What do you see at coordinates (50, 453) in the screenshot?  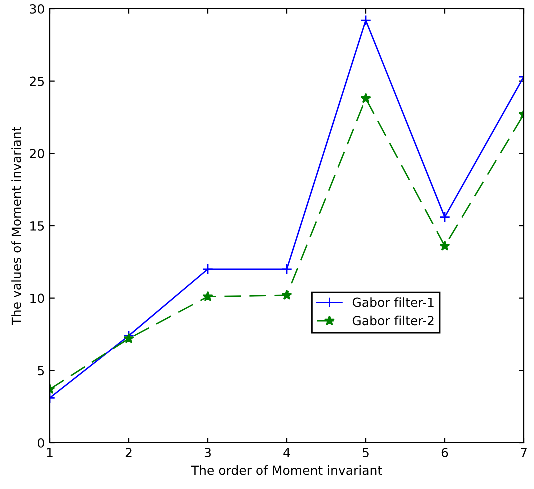 I see `x-tick-label: 1` at bounding box center [50, 453].